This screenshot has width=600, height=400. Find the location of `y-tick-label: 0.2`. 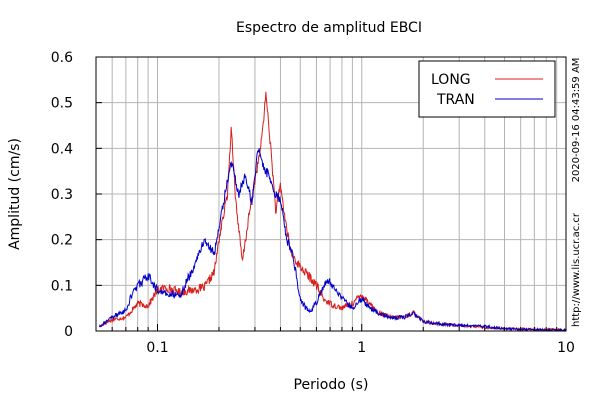

y-tick-label: 0.2 is located at coordinates (62, 241).